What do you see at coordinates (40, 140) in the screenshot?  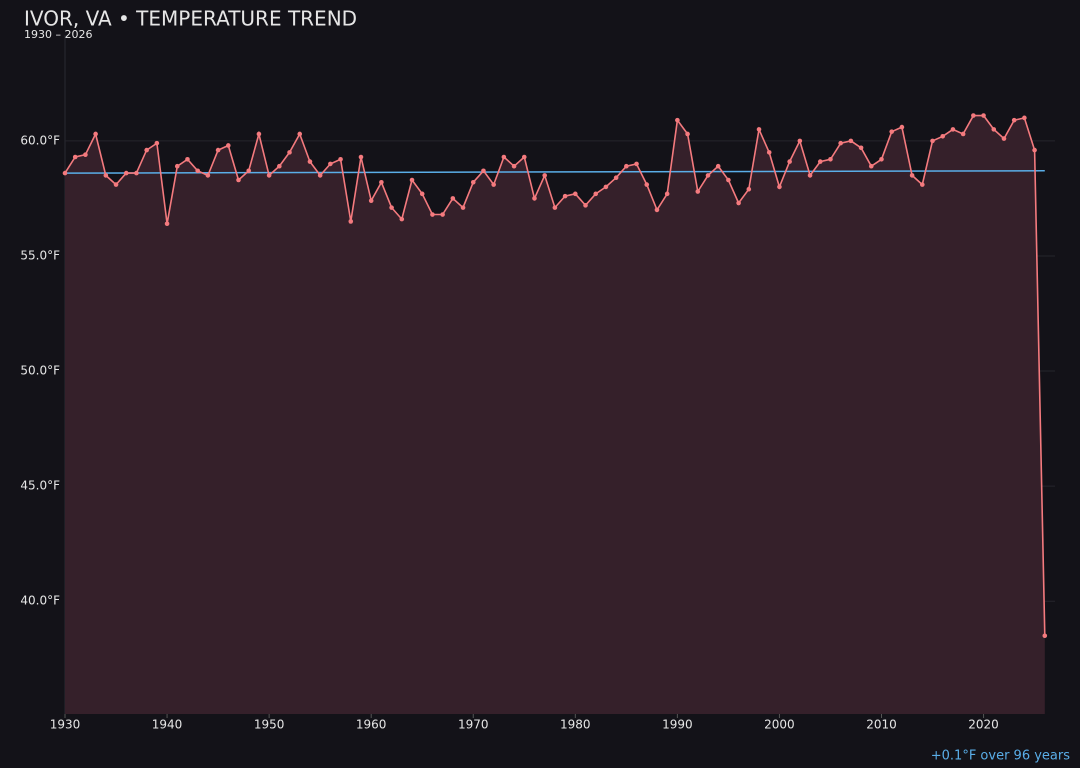 I see `y-tick-label: 60.0°F` at bounding box center [40, 140].